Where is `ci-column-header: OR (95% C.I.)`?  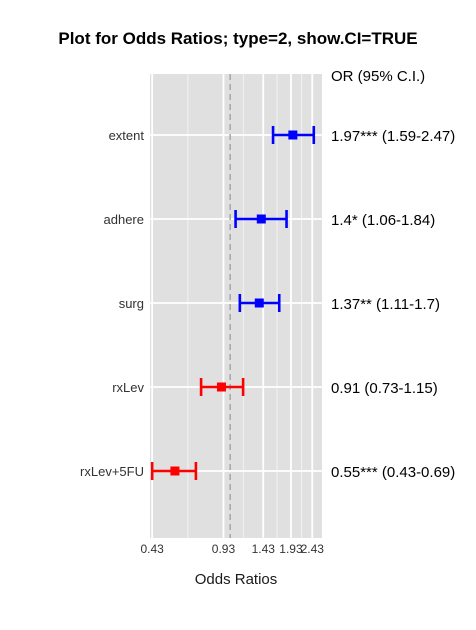
ci-column-header: OR (95% C.I.) is located at coordinates (378, 76).